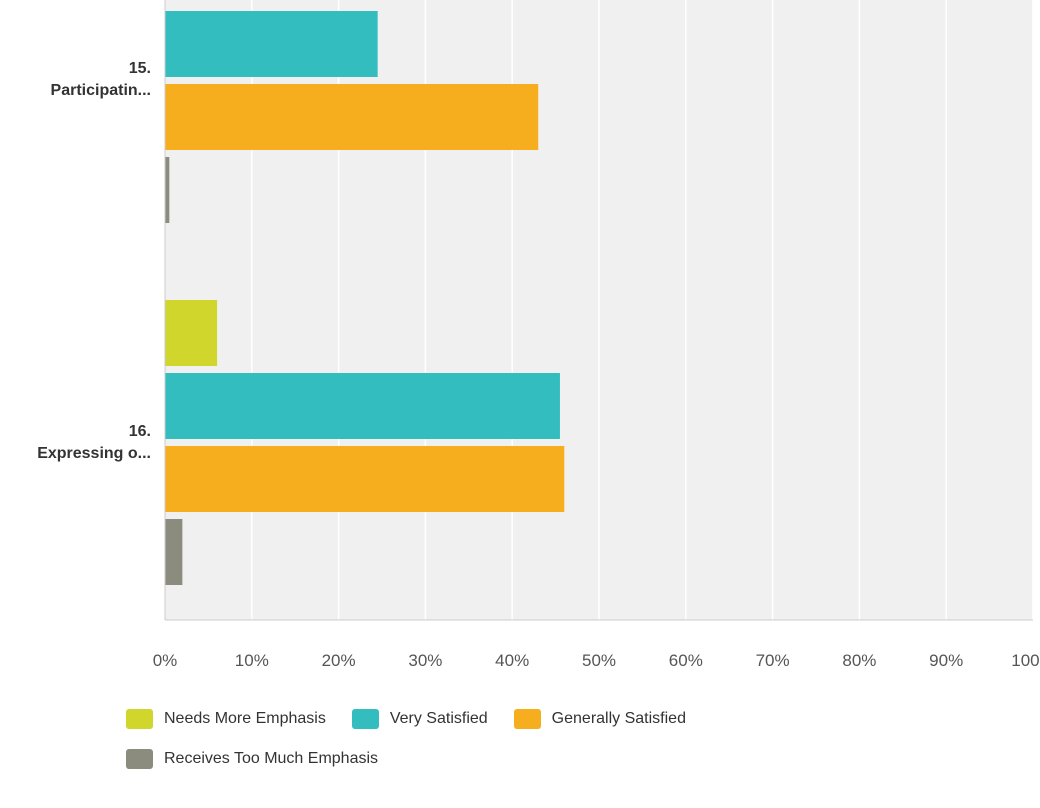  Describe the element at coordinates (773, 660) in the screenshot. I see `x-tick-label: 70%` at that location.